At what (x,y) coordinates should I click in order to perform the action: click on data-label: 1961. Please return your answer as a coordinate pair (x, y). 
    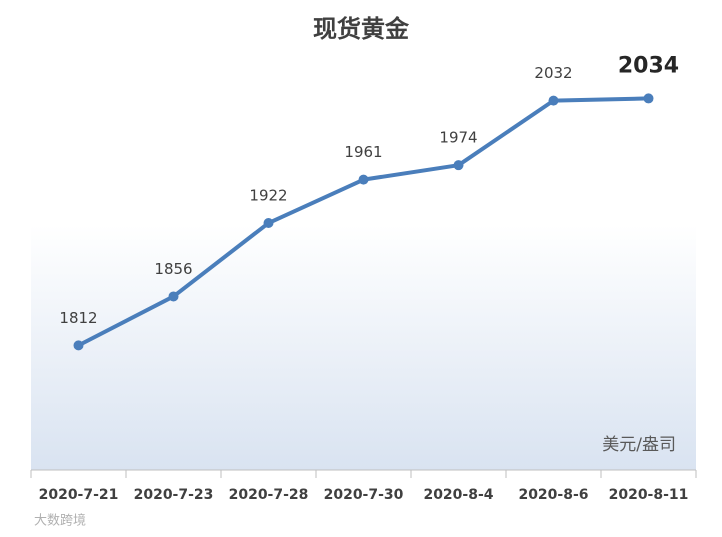
    Looking at the image, I should click on (363, 152).